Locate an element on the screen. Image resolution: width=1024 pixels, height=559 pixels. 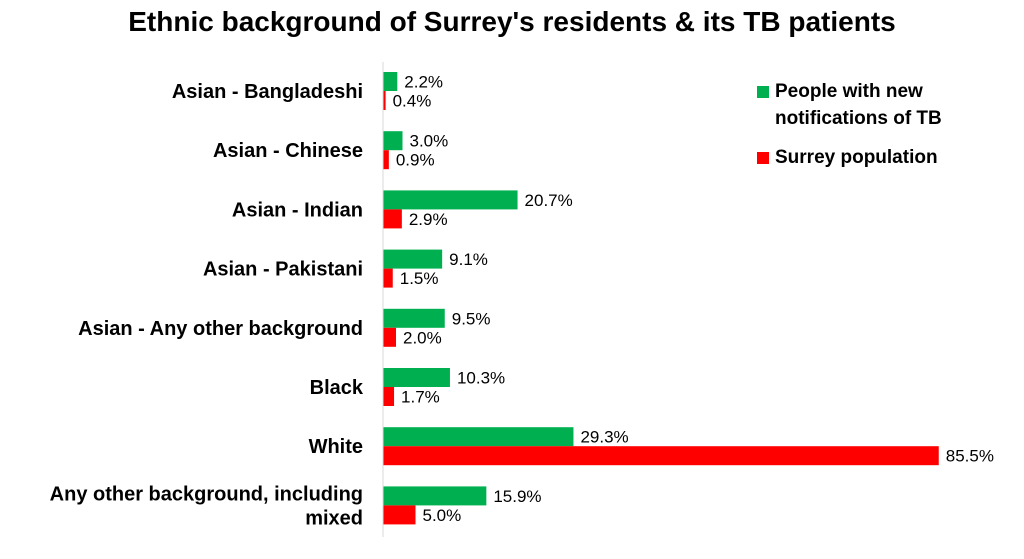
category-label: Any other background, including mixed is located at coordinates (206, 506).